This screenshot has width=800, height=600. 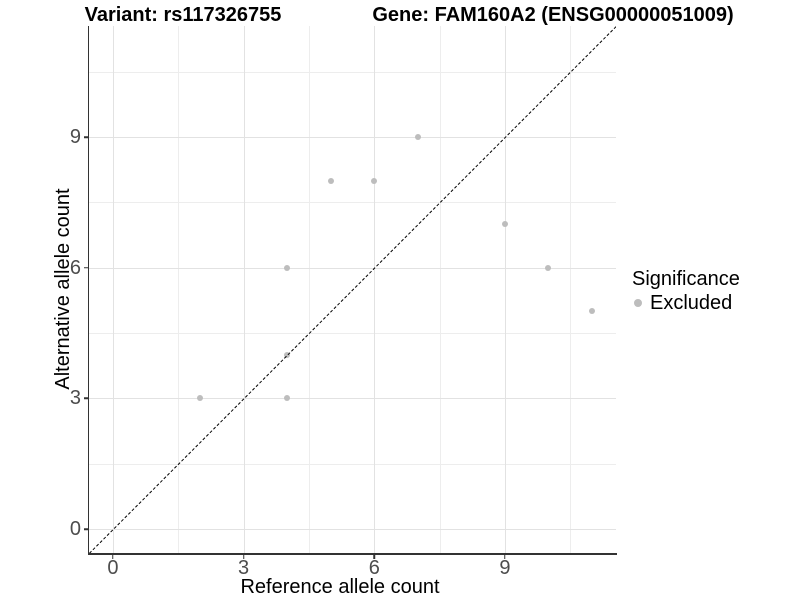 I want to click on excluded-point-icon, so click(x=638, y=303).